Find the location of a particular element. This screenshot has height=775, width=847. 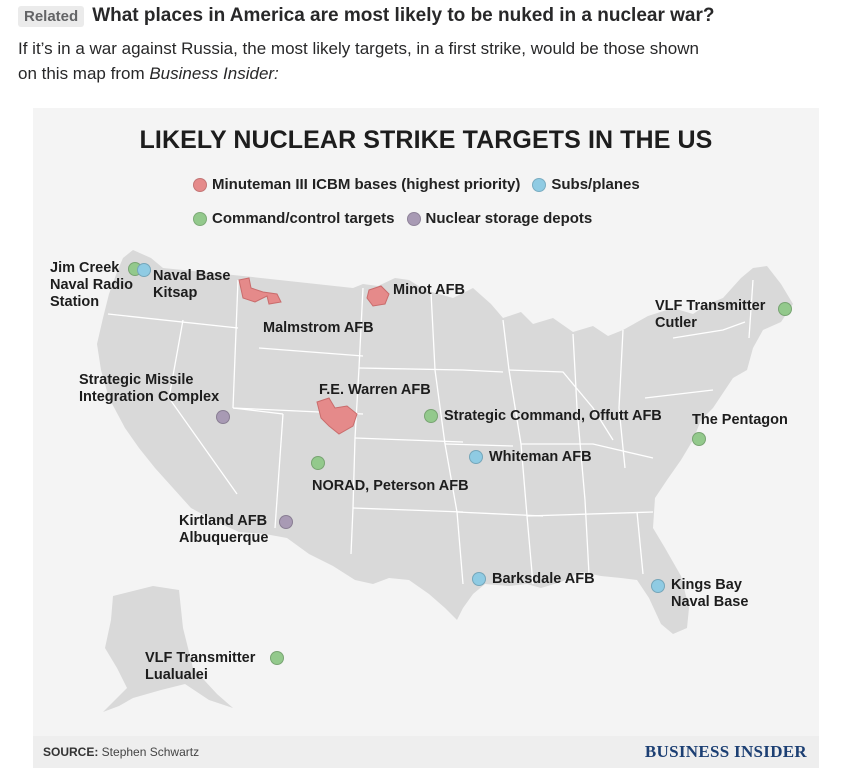

subs-swatch-icon is located at coordinates (539, 184).